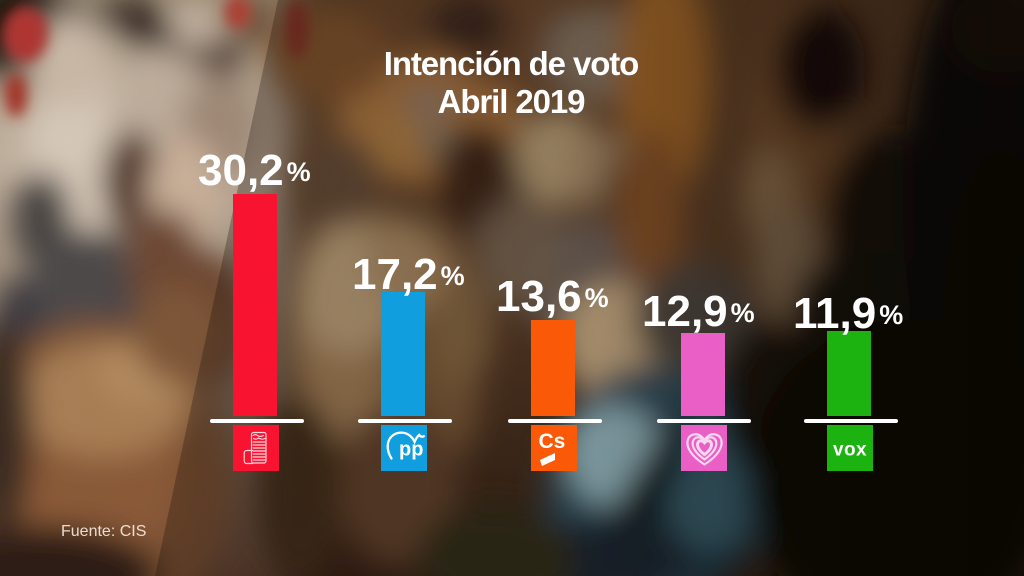  Describe the element at coordinates (552, 441) in the screenshot. I see `svg-text: Cs` at that location.